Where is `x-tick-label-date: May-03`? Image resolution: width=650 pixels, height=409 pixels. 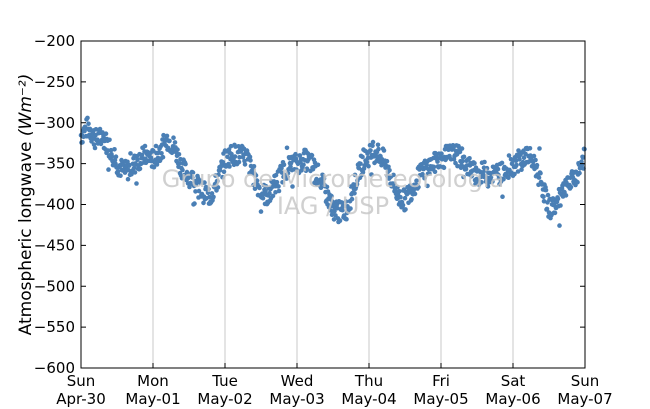 x-tick-label-date: May-03 is located at coordinates (296, 399).